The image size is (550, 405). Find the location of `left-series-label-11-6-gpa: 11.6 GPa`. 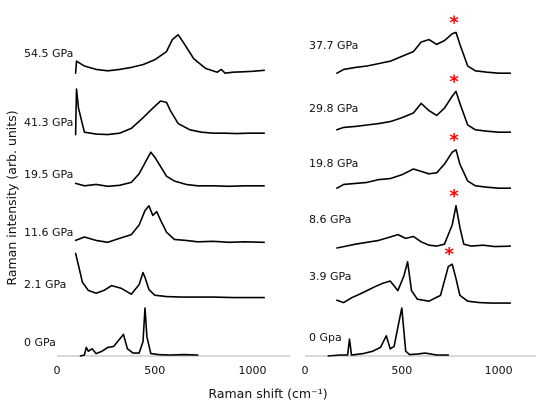

left-series-label-11-6-gpa: 11.6 GPa is located at coordinates (48, 232).